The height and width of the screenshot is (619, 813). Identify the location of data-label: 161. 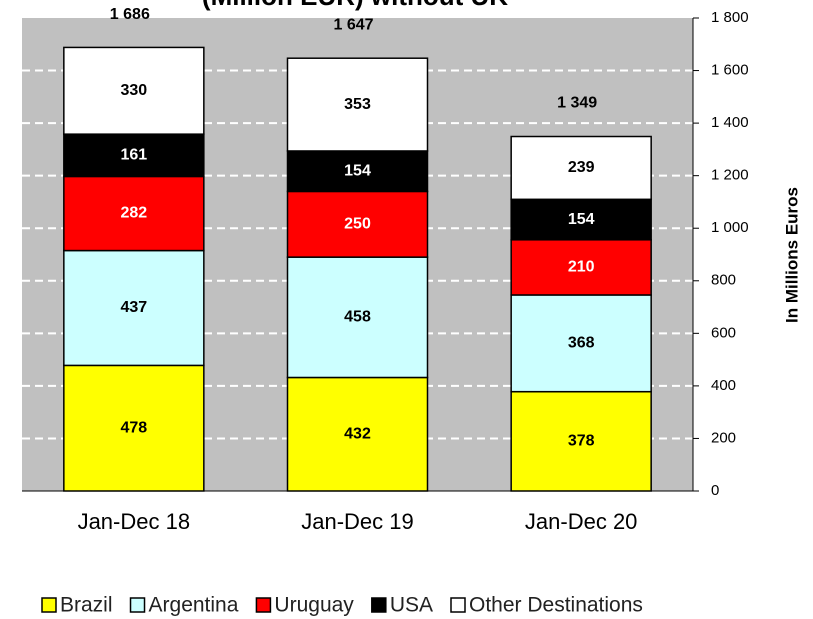
(133, 155).